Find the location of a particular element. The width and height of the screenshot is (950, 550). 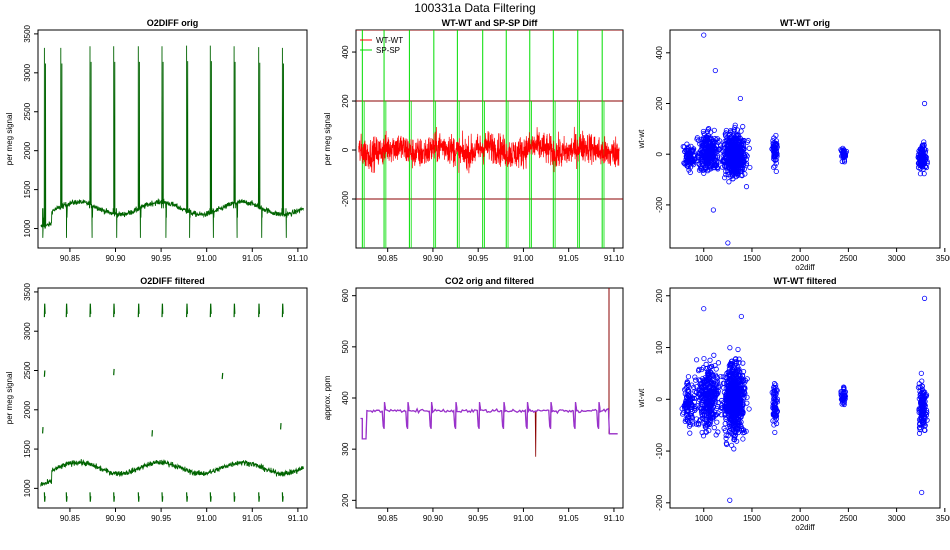

y-tick-label: 3500 is located at coordinates (27, 291).